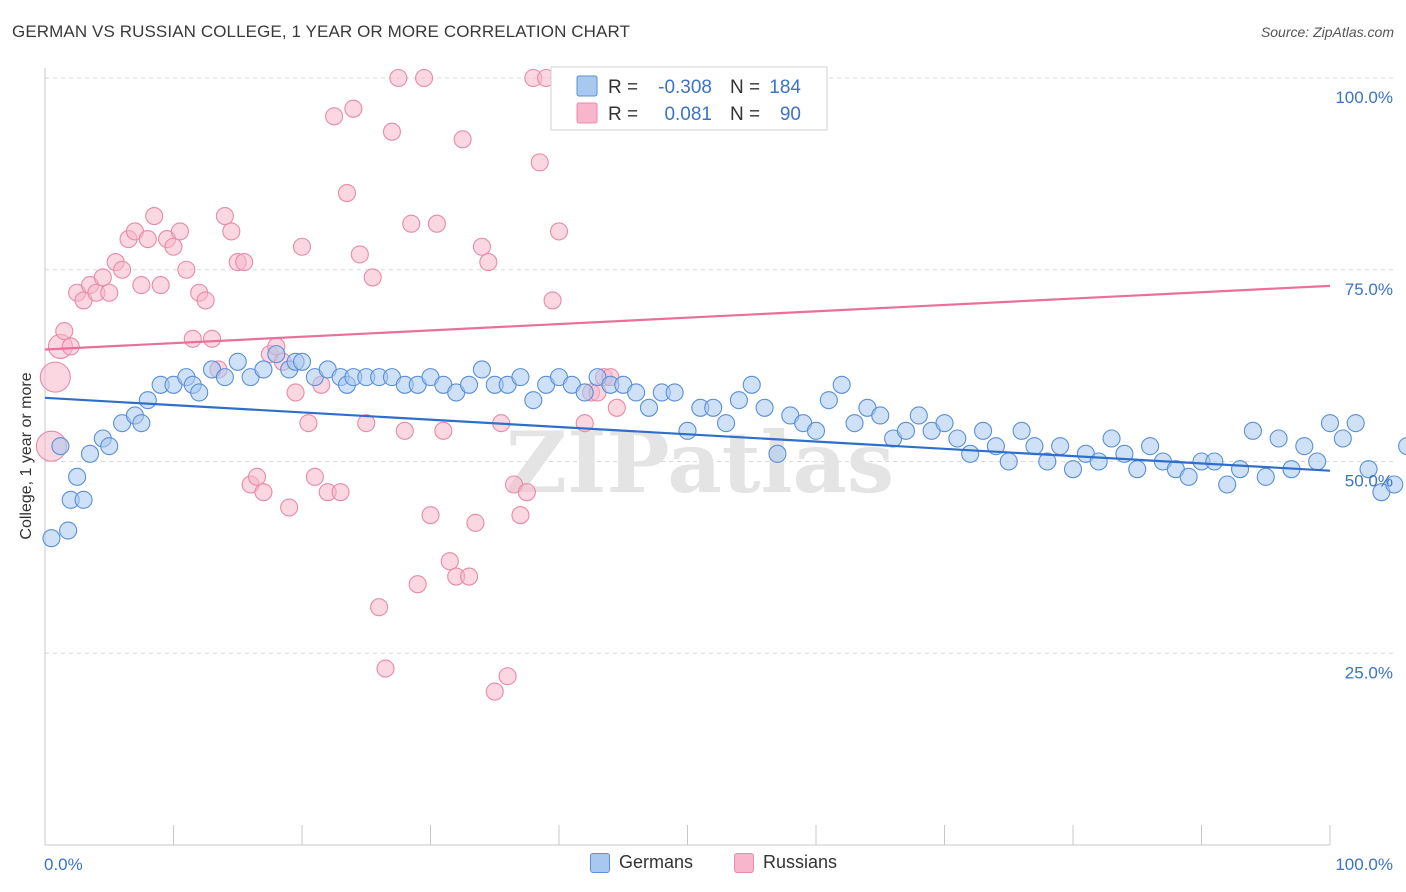 The width and height of the screenshot is (1406, 892). What do you see at coordinates (656, 862) in the screenshot?
I see `legend-label-germans: Germans` at bounding box center [656, 862].